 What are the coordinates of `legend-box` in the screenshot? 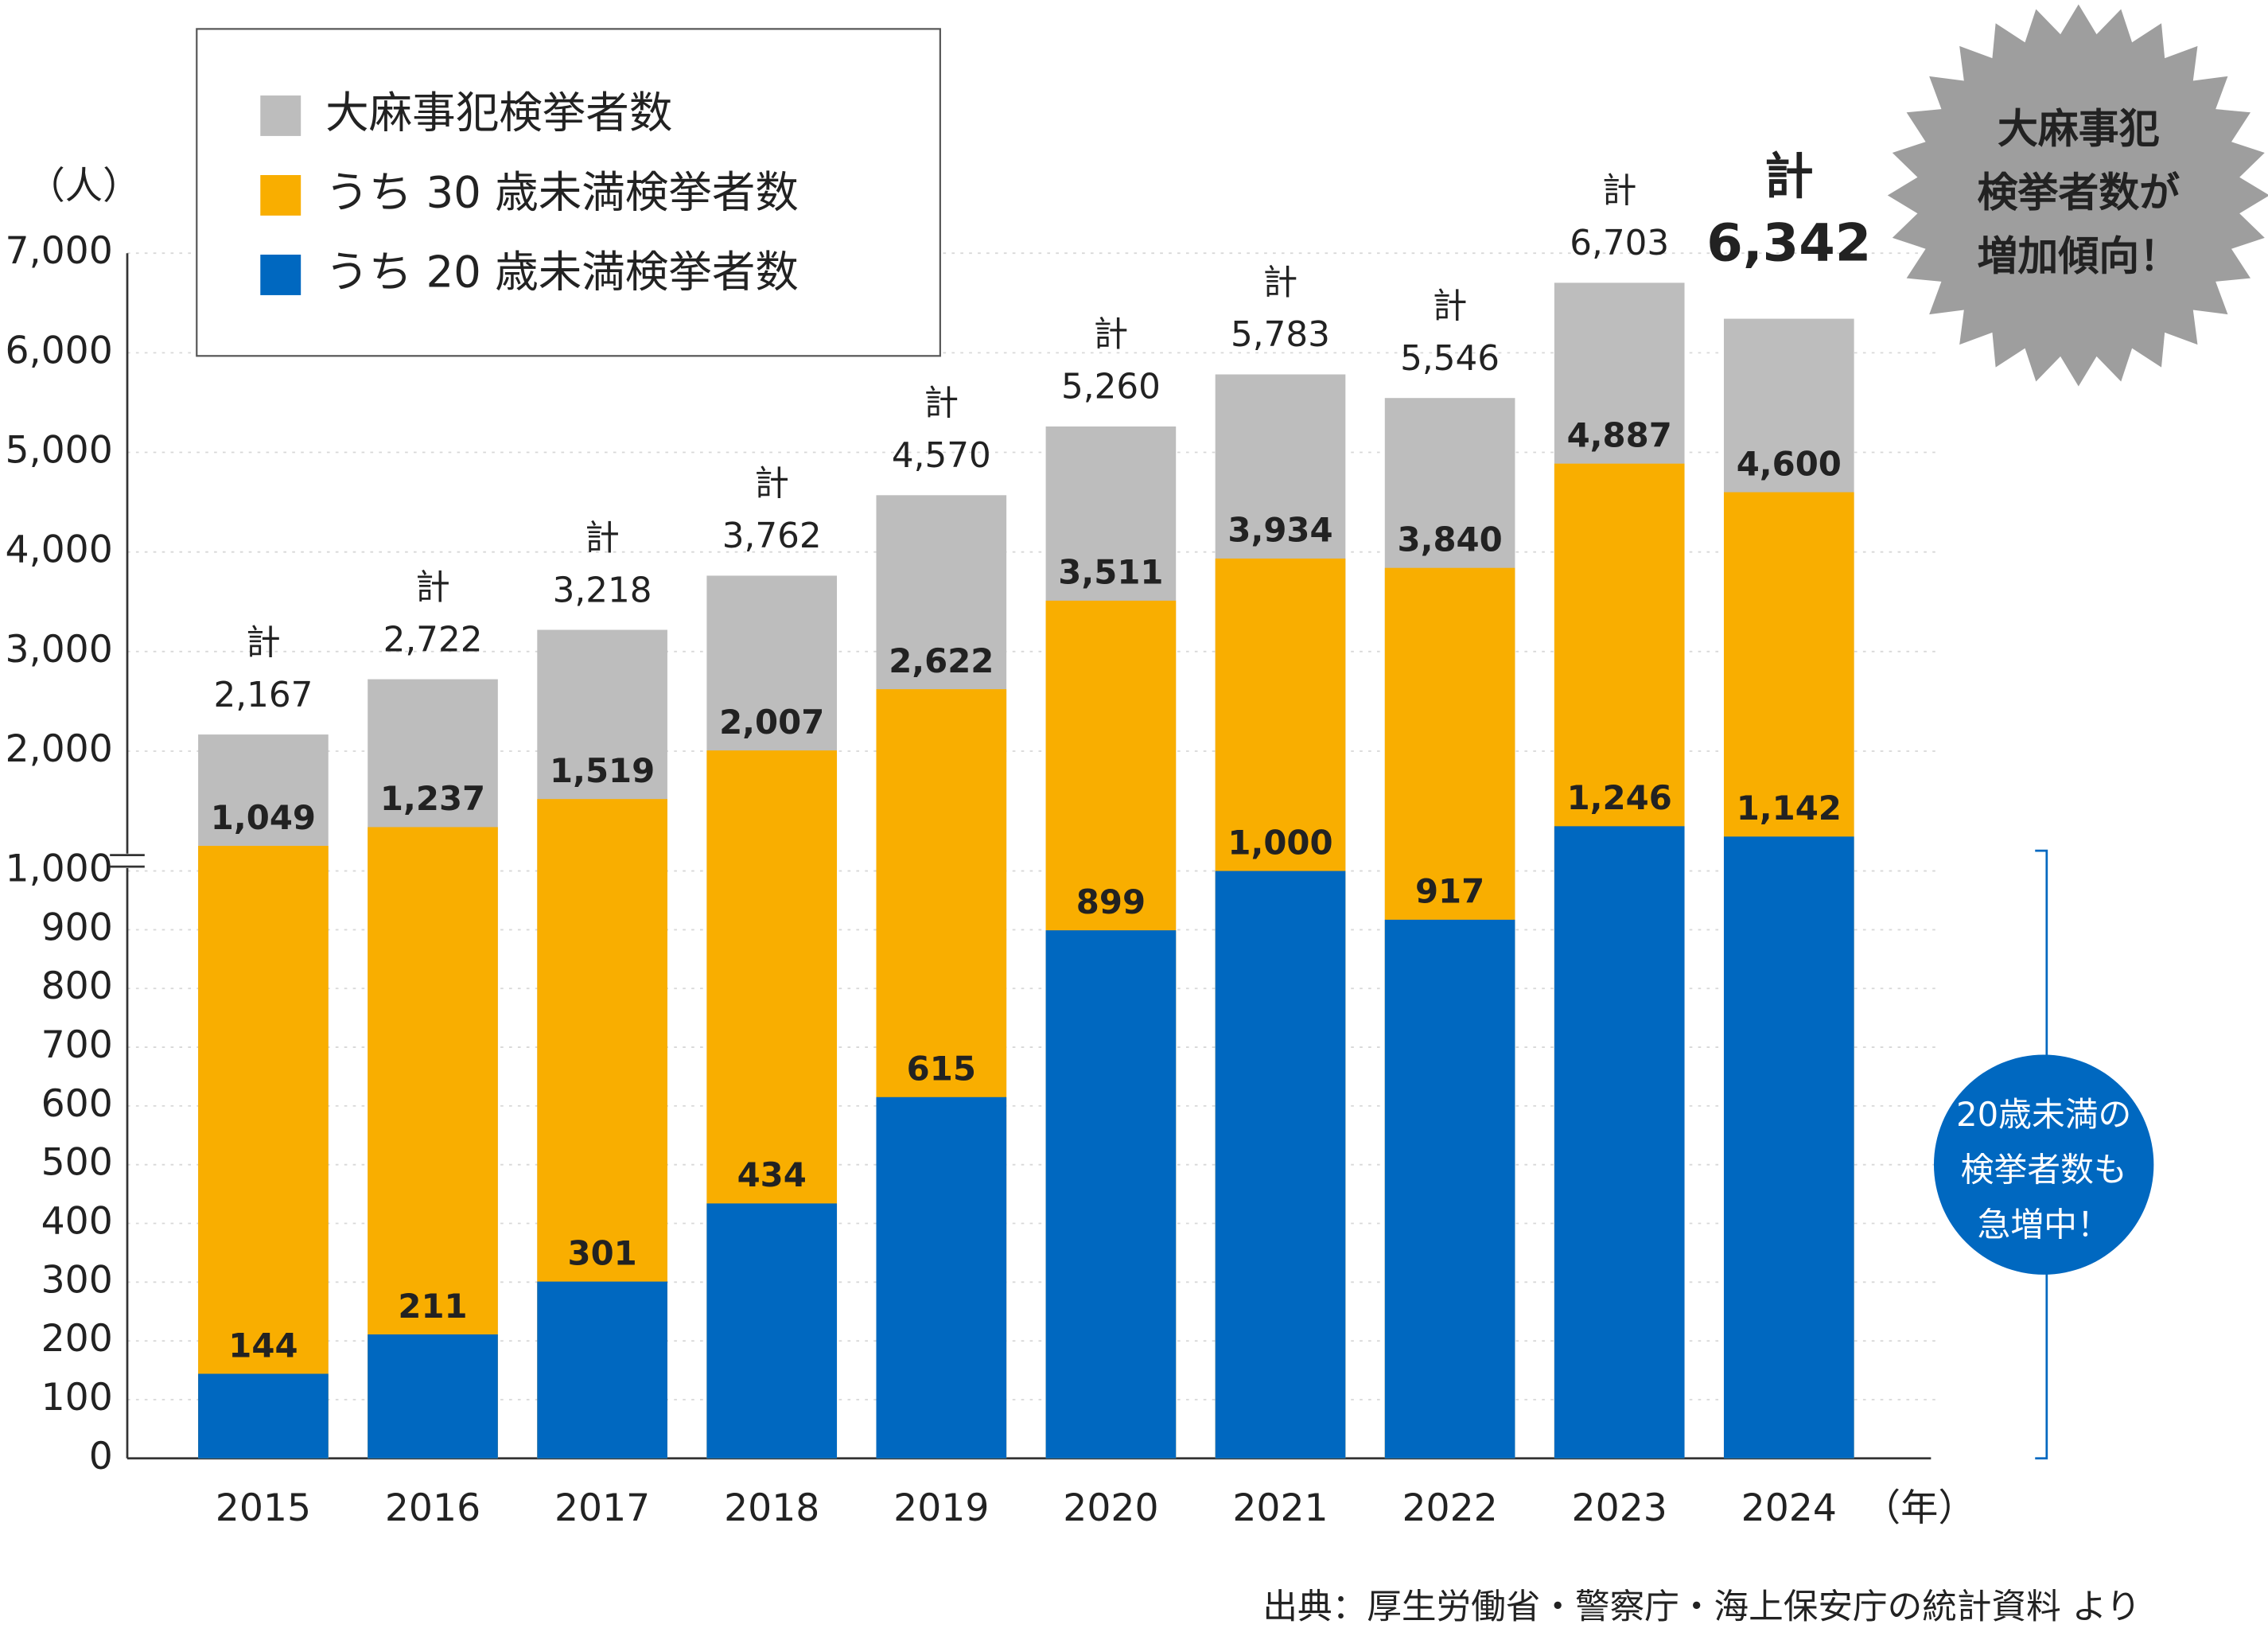 It's located at (568, 193).